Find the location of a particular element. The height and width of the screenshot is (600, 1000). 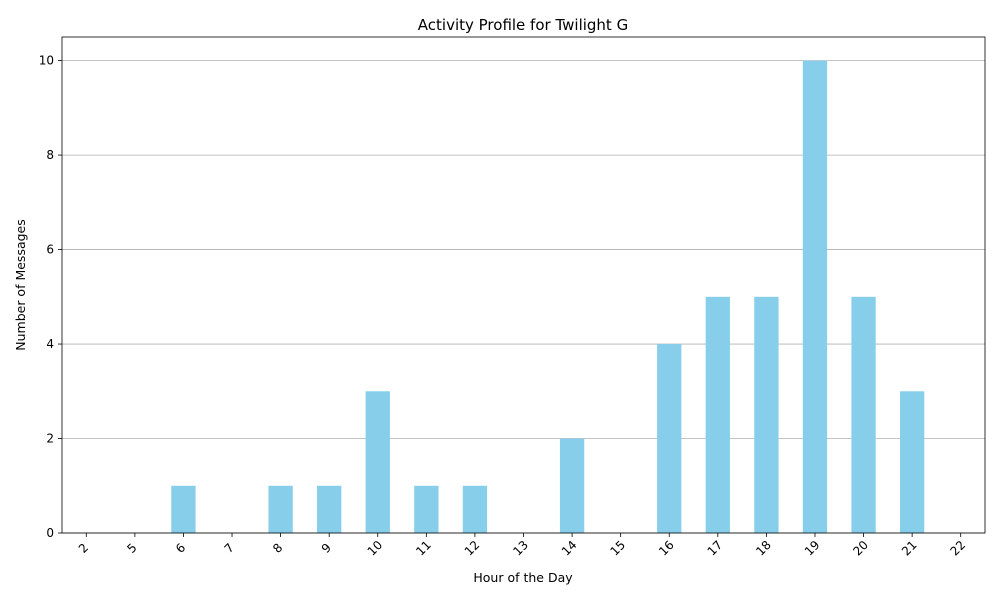

x-axis-title: Hour of the Day is located at coordinates (523, 577).